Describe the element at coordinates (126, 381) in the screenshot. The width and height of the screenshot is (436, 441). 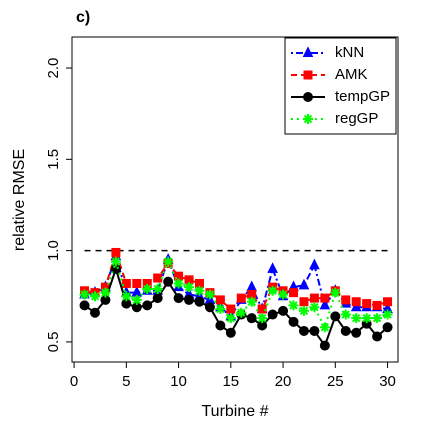
I see `x-tick-label: 5` at that location.